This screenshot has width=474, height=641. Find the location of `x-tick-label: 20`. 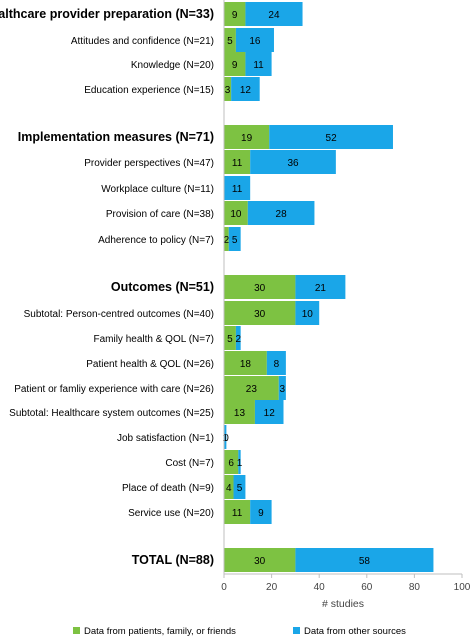

x-tick-label: 20 is located at coordinates (272, 587).